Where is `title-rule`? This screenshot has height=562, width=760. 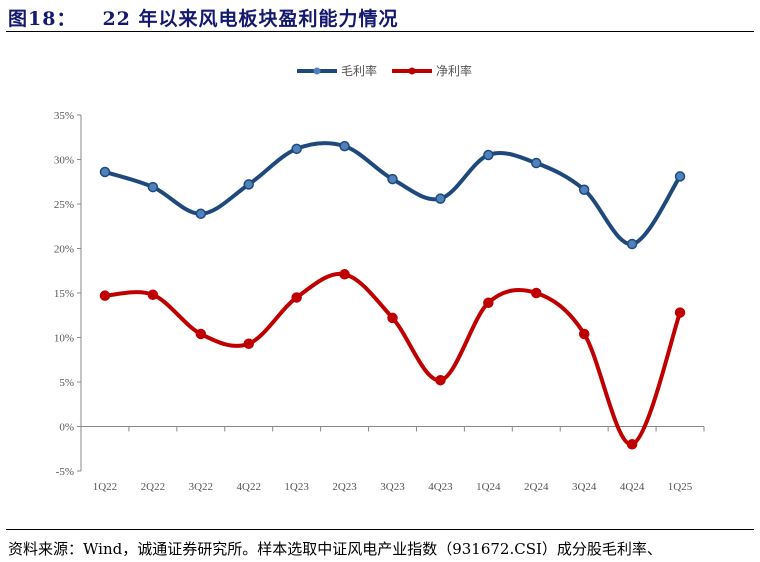
title-rule is located at coordinates (380, 31).